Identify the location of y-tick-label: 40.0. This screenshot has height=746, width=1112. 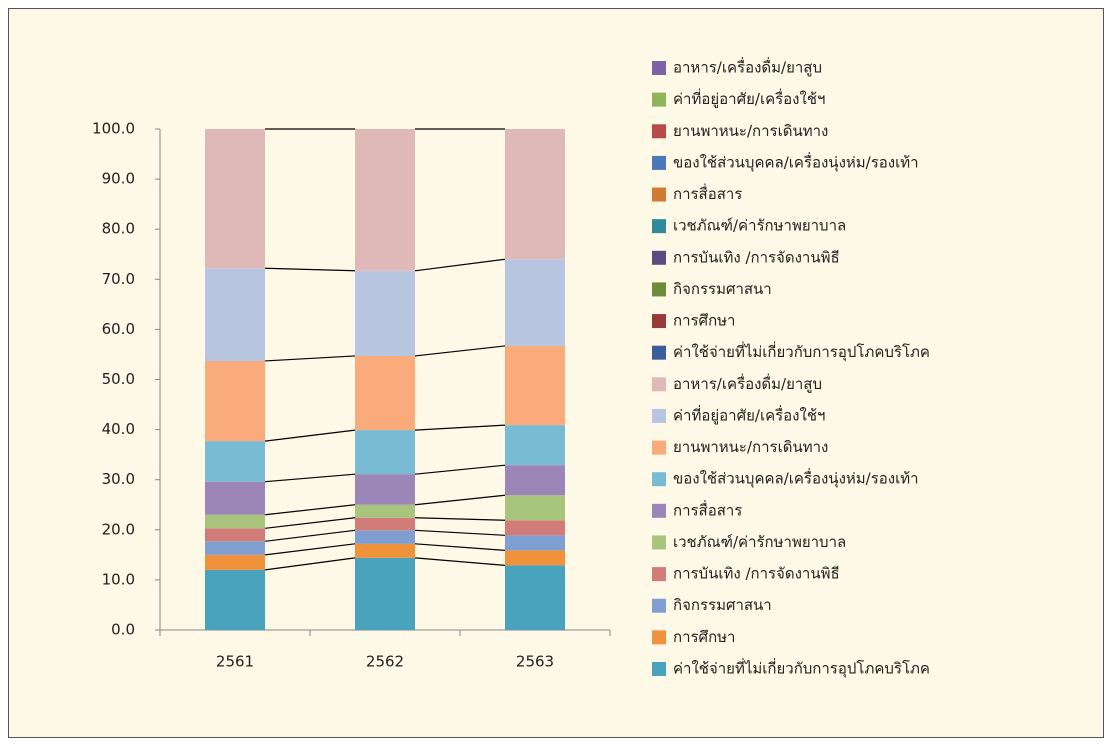
(118, 429).